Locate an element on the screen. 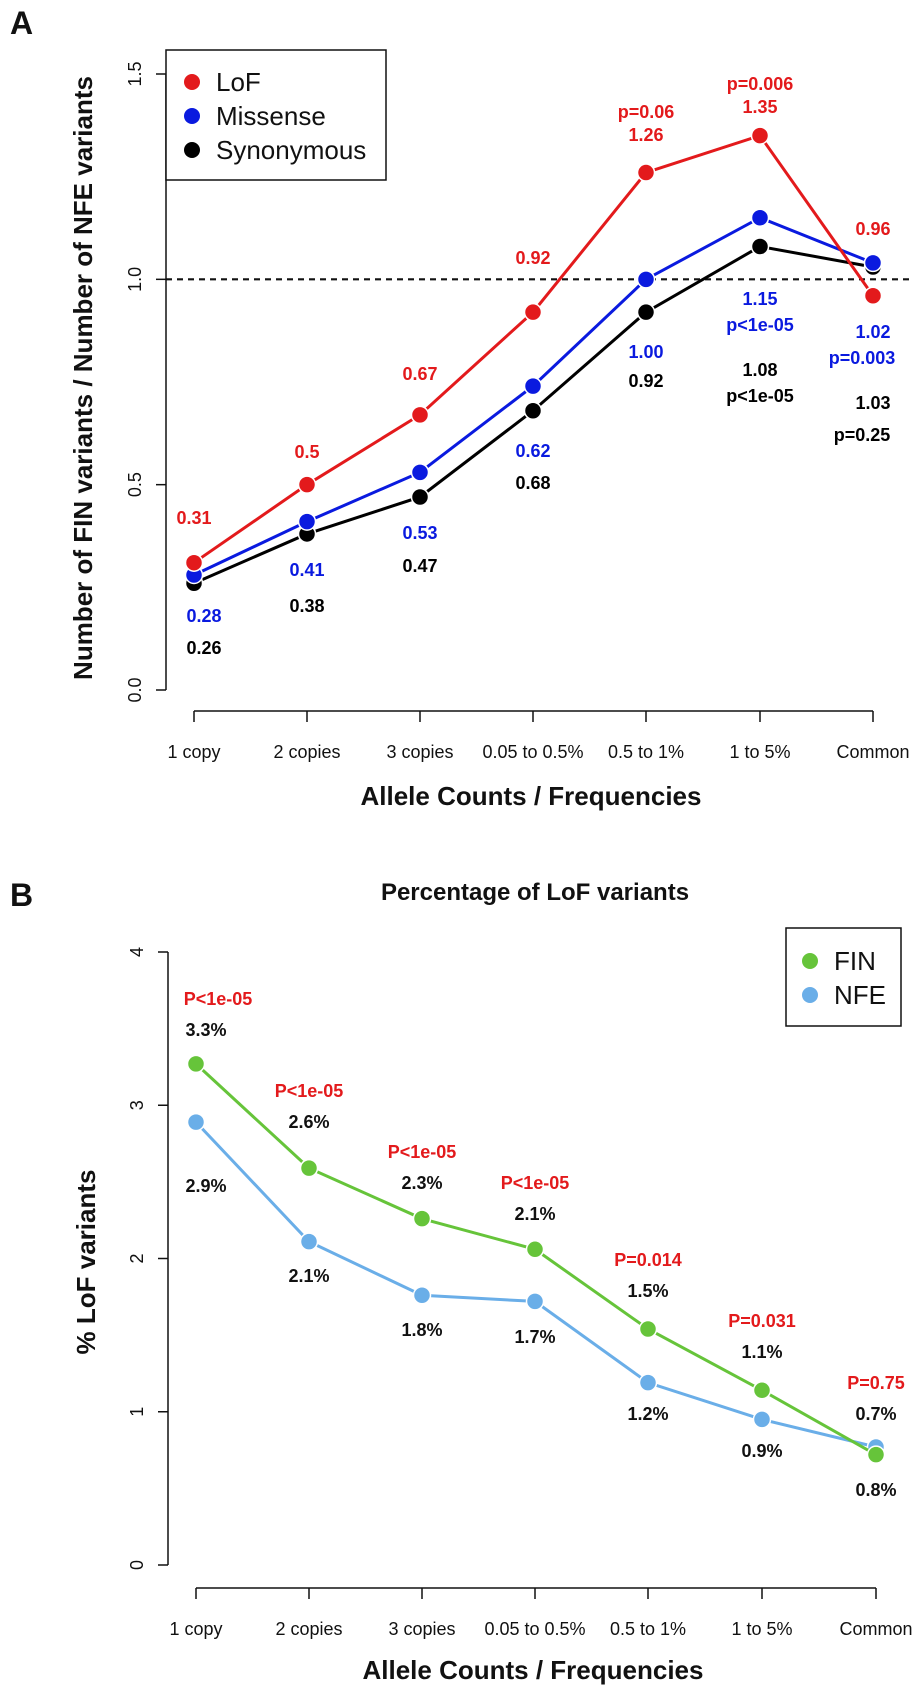 This screenshot has width=913, height=1686. panel-b-x-tick-label: 2 copies is located at coordinates (308, 1629).